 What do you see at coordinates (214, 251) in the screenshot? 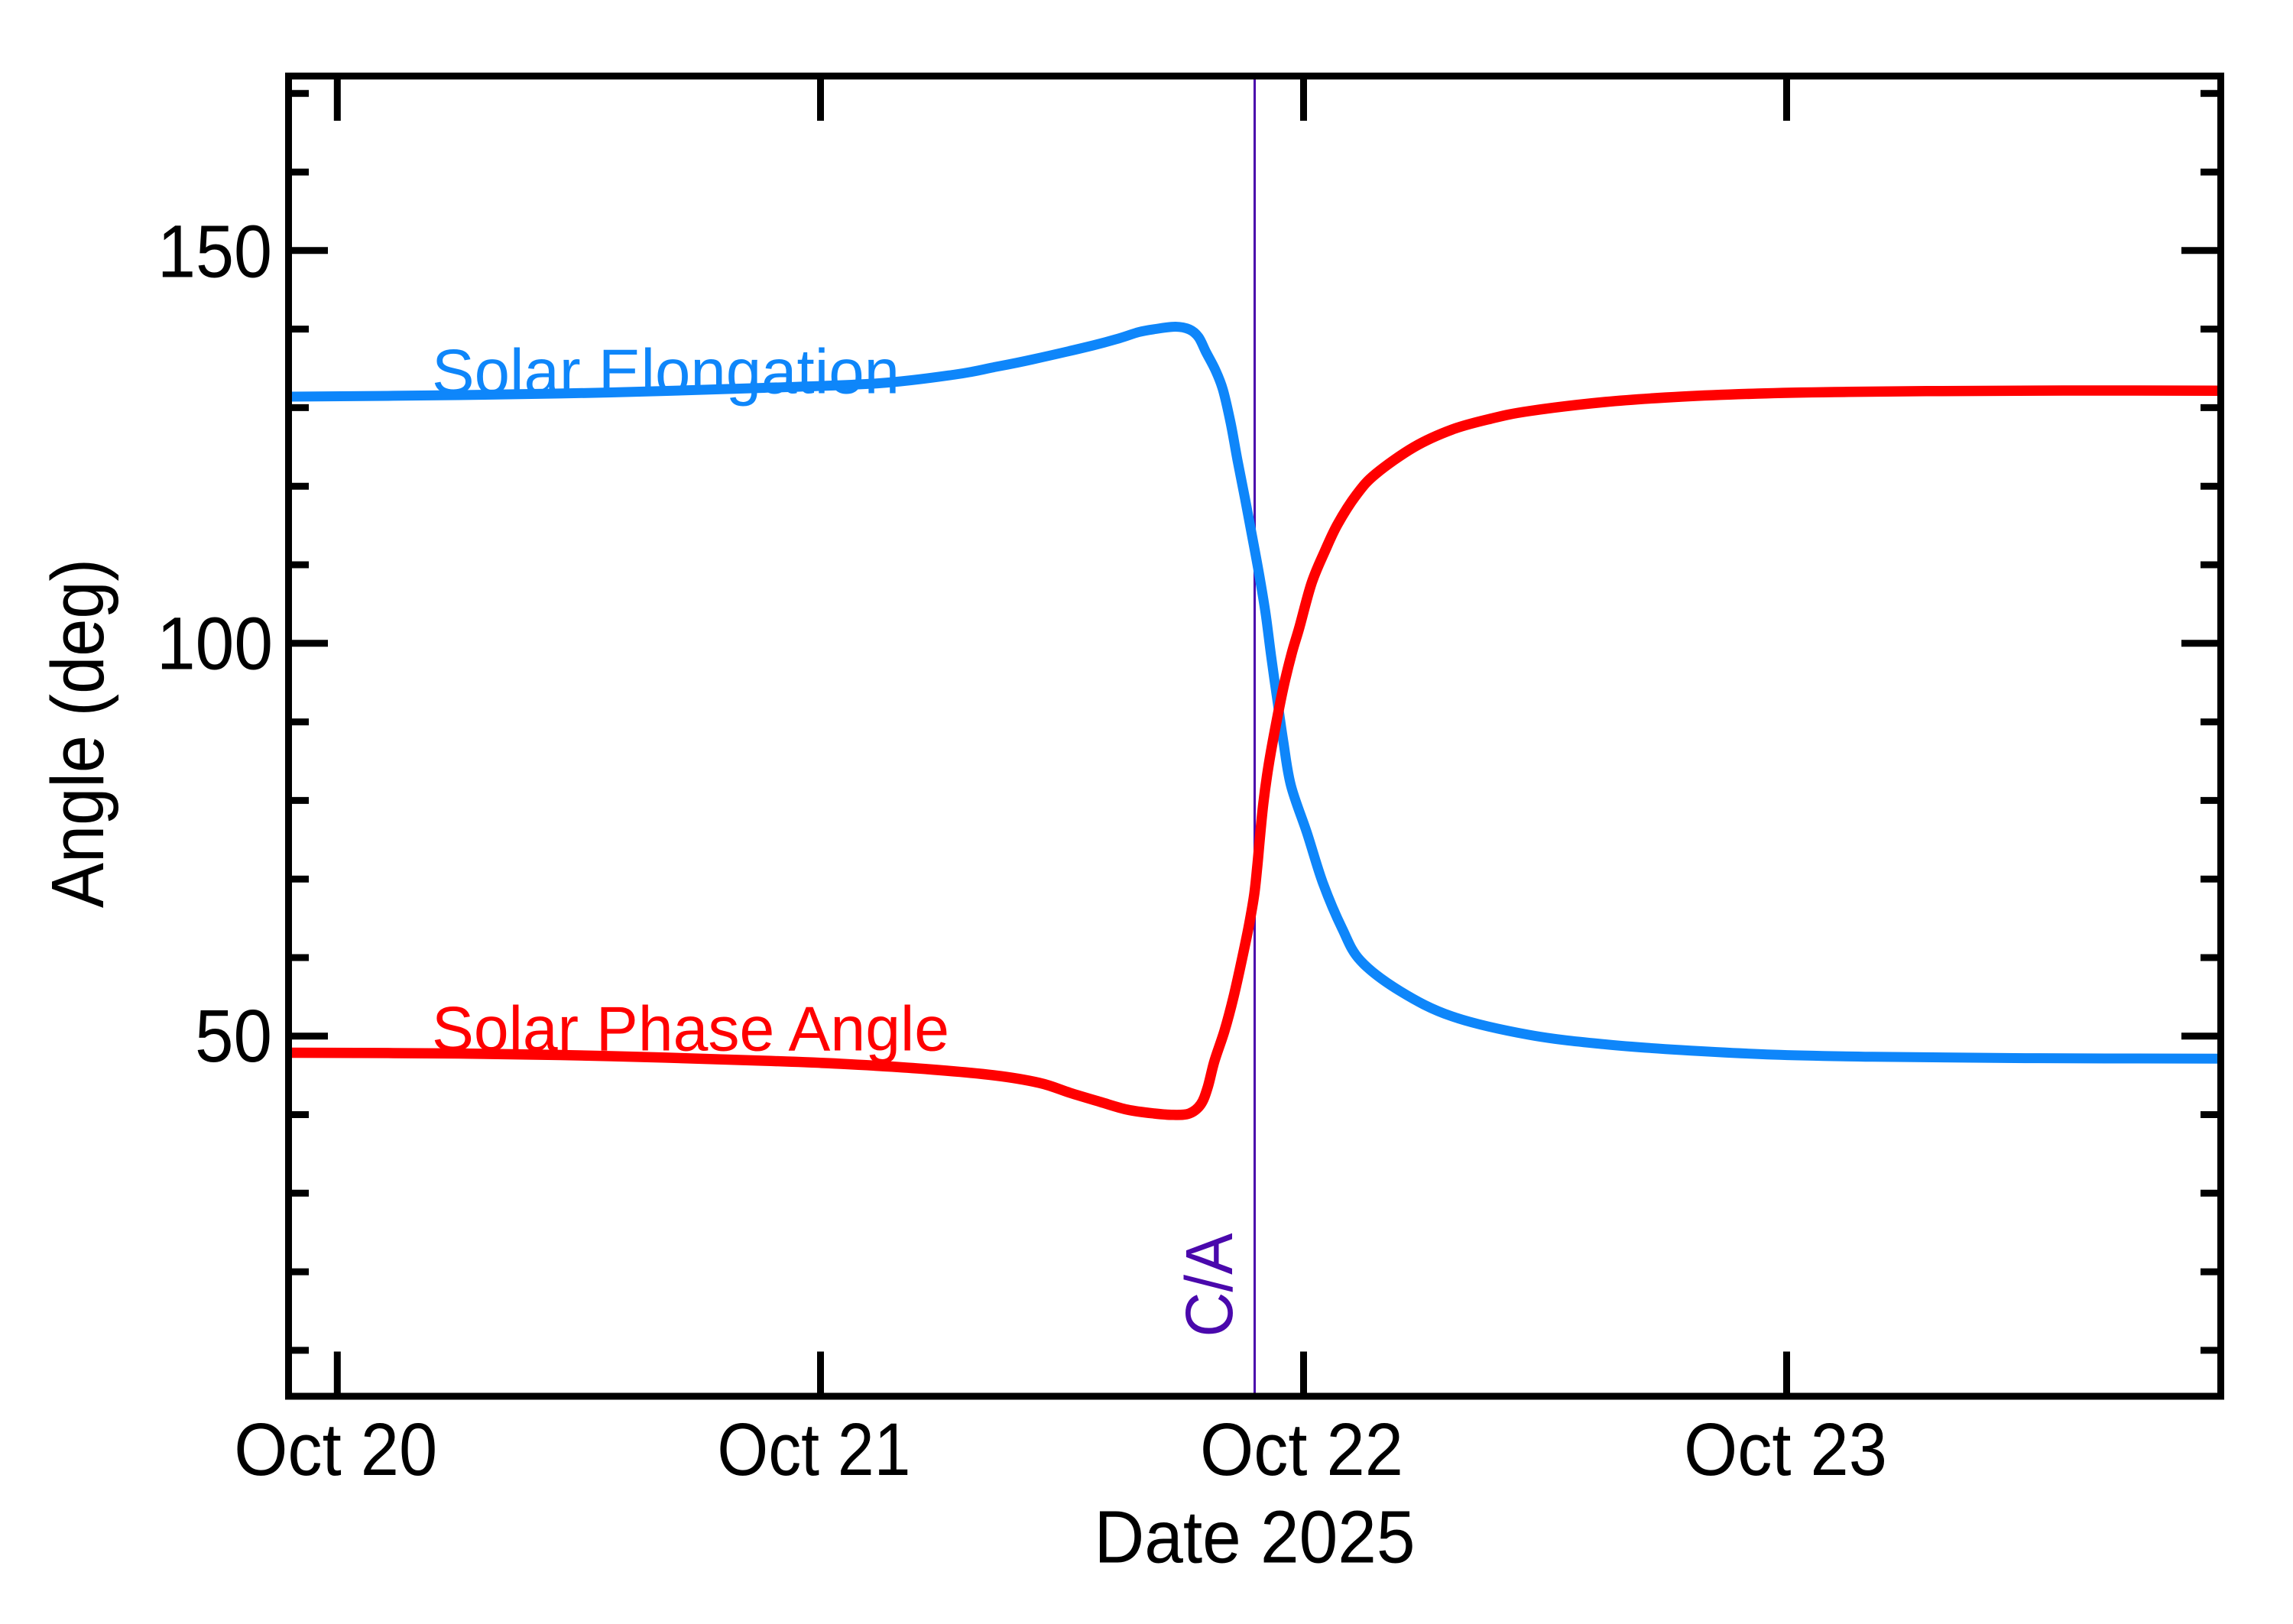
I see `svg-text: 150` at bounding box center [214, 251].